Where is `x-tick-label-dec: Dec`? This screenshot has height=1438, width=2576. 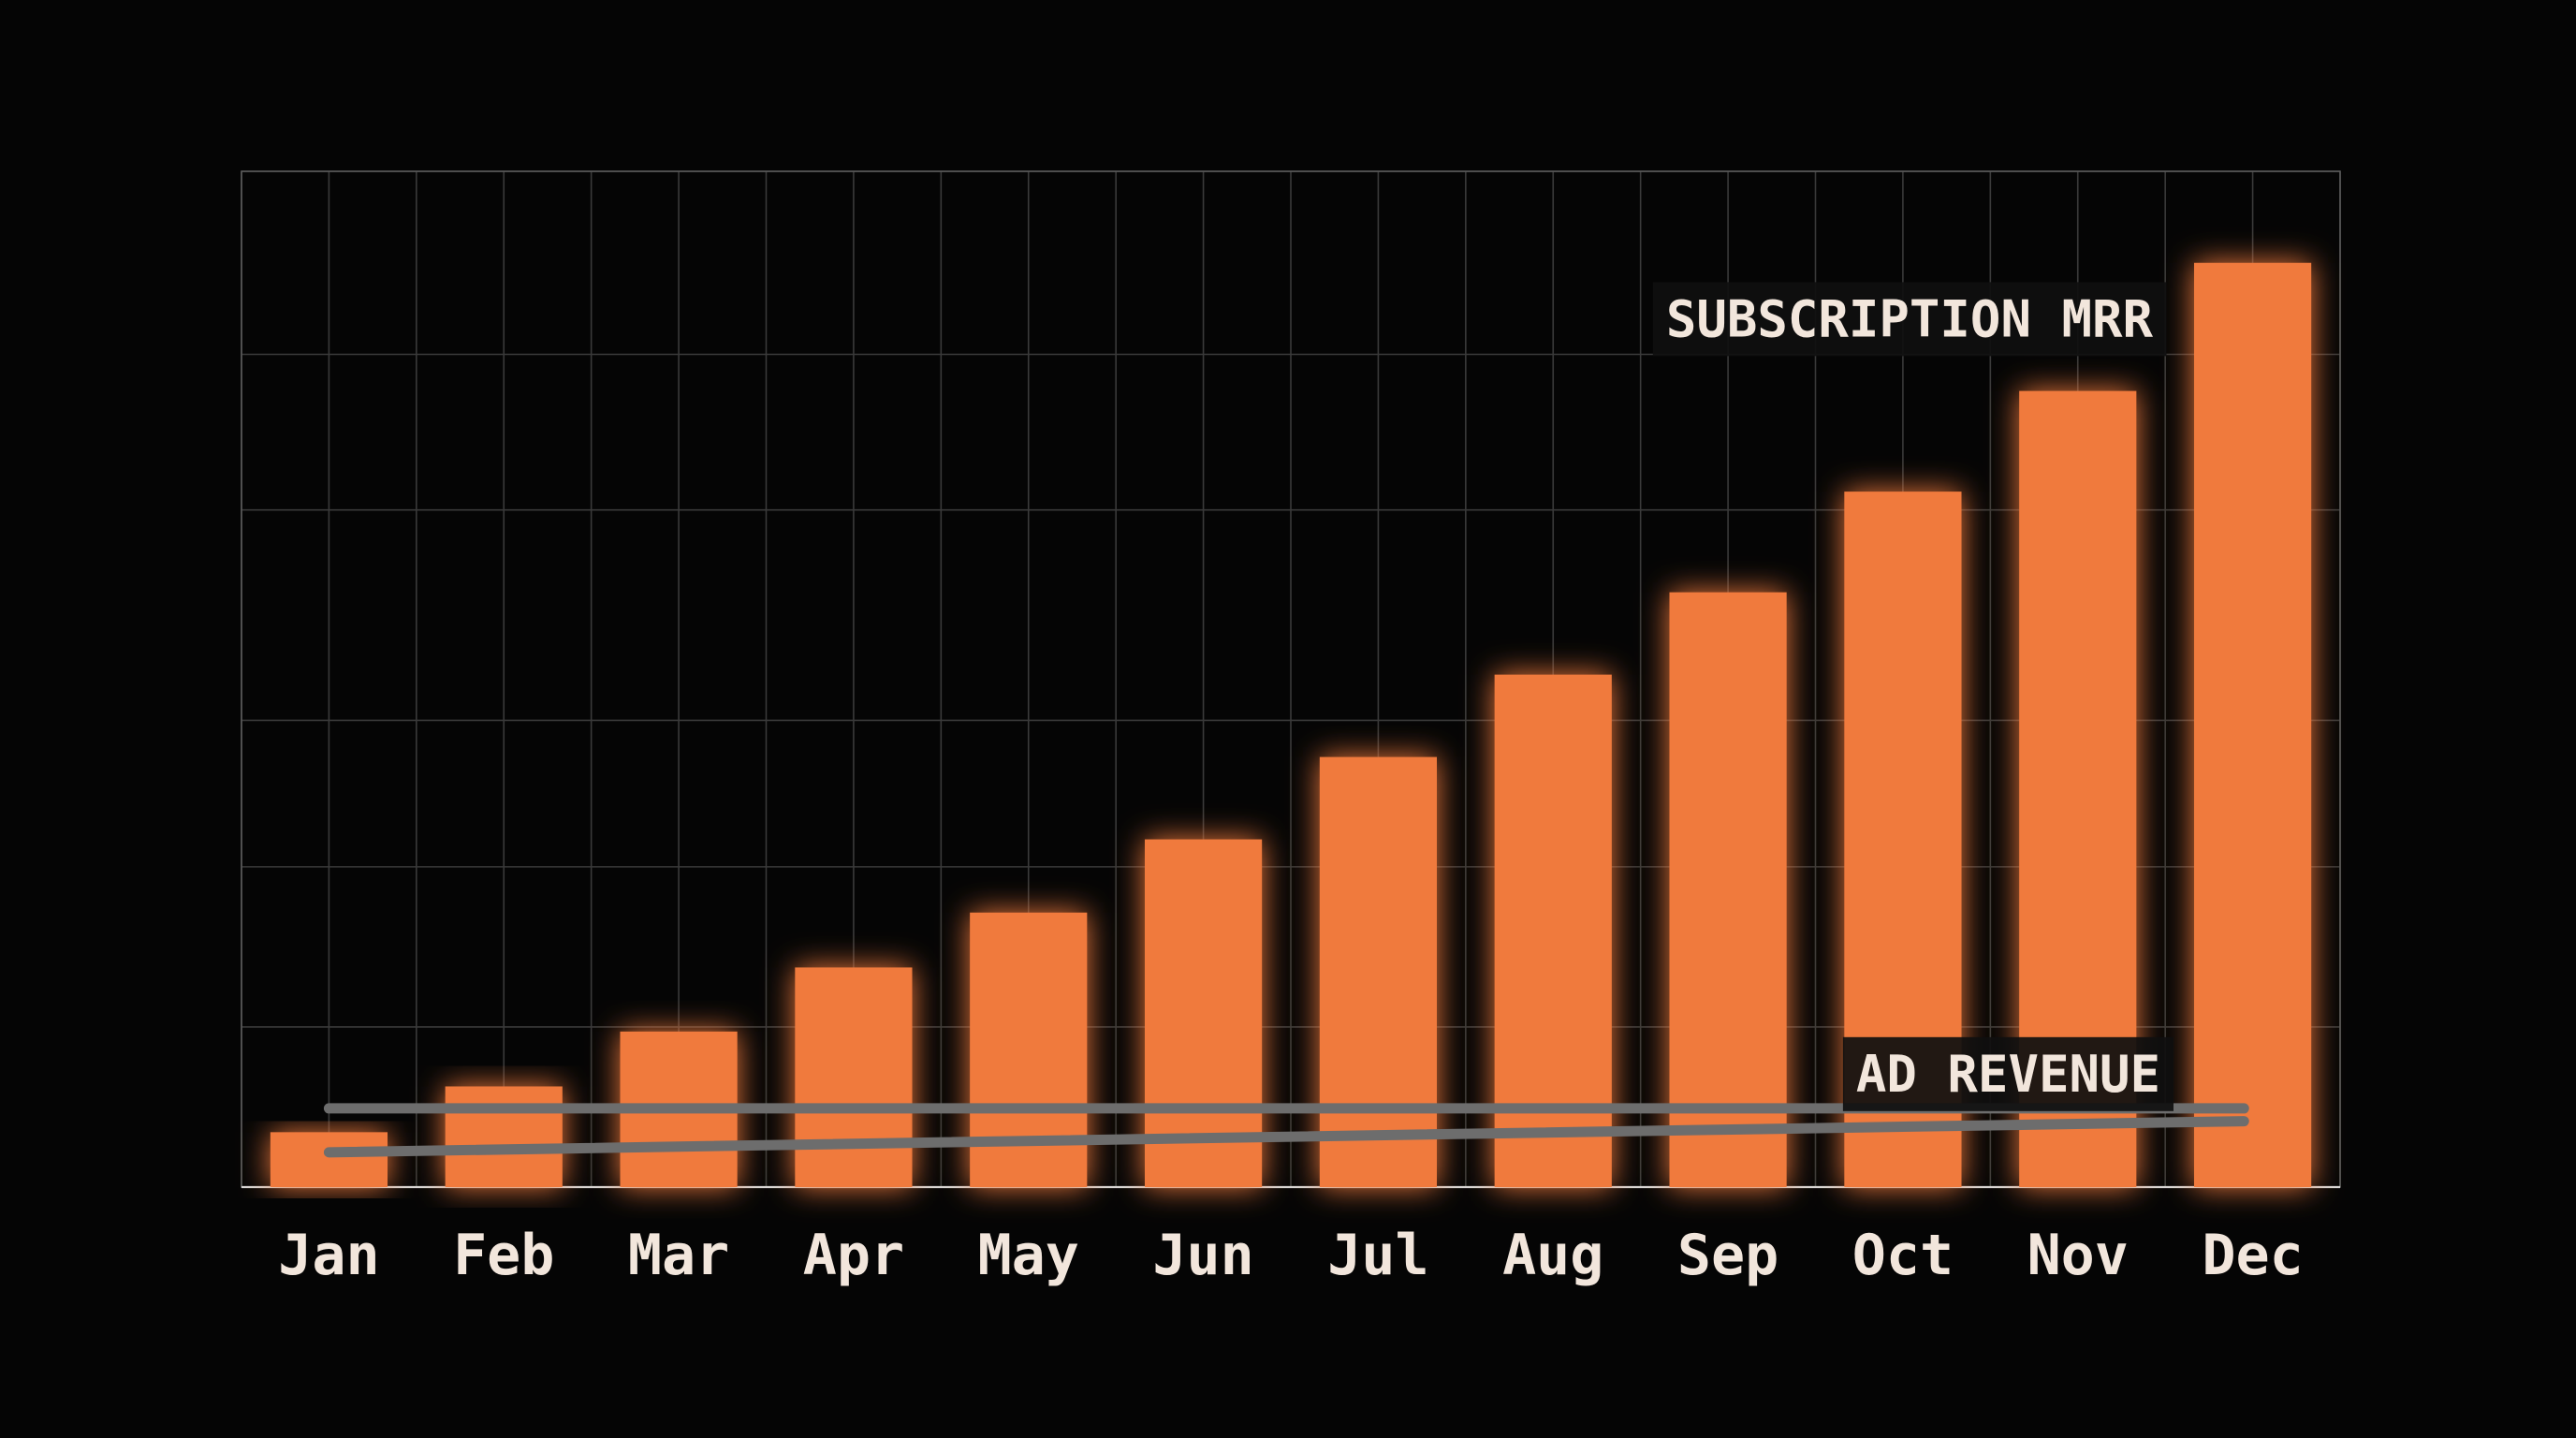 x-tick-label-dec: Dec is located at coordinates (2252, 1255).